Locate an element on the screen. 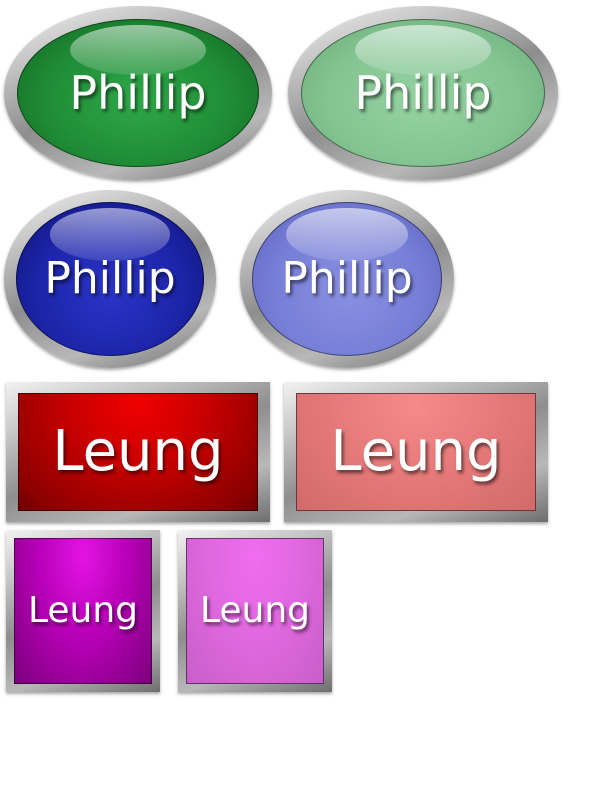  blue-oval-button: Phillip is located at coordinates (110, 279).